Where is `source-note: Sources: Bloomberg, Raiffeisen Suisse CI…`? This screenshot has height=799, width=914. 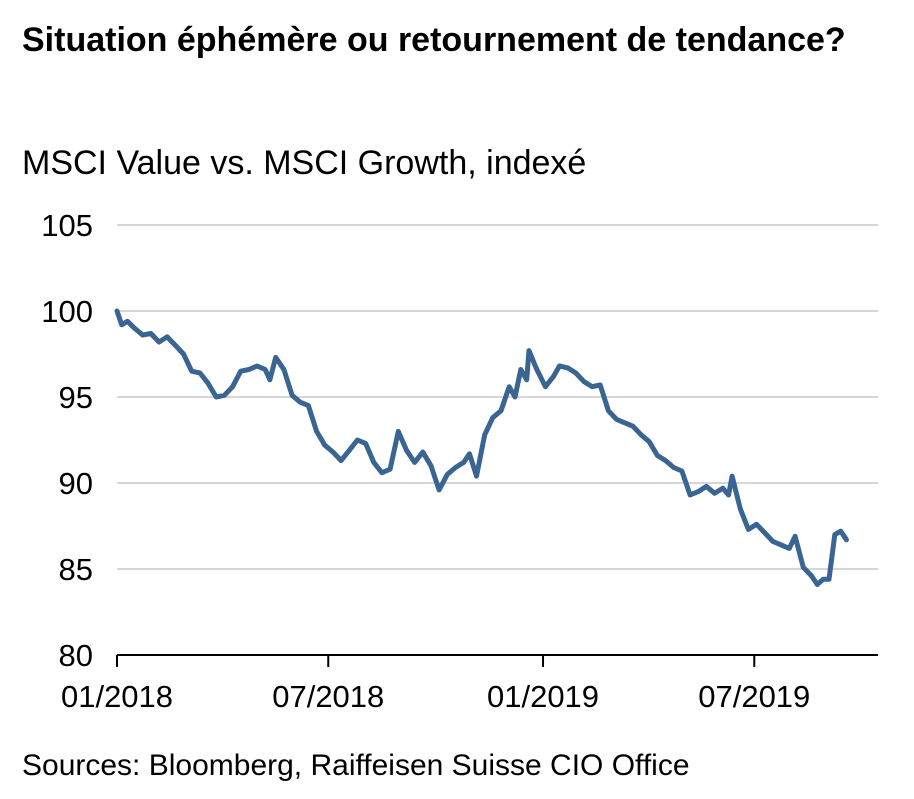
source-note: Sources: Bloomberg, Raiffeisen Suisse CI… is located at coordinates (356, 765).